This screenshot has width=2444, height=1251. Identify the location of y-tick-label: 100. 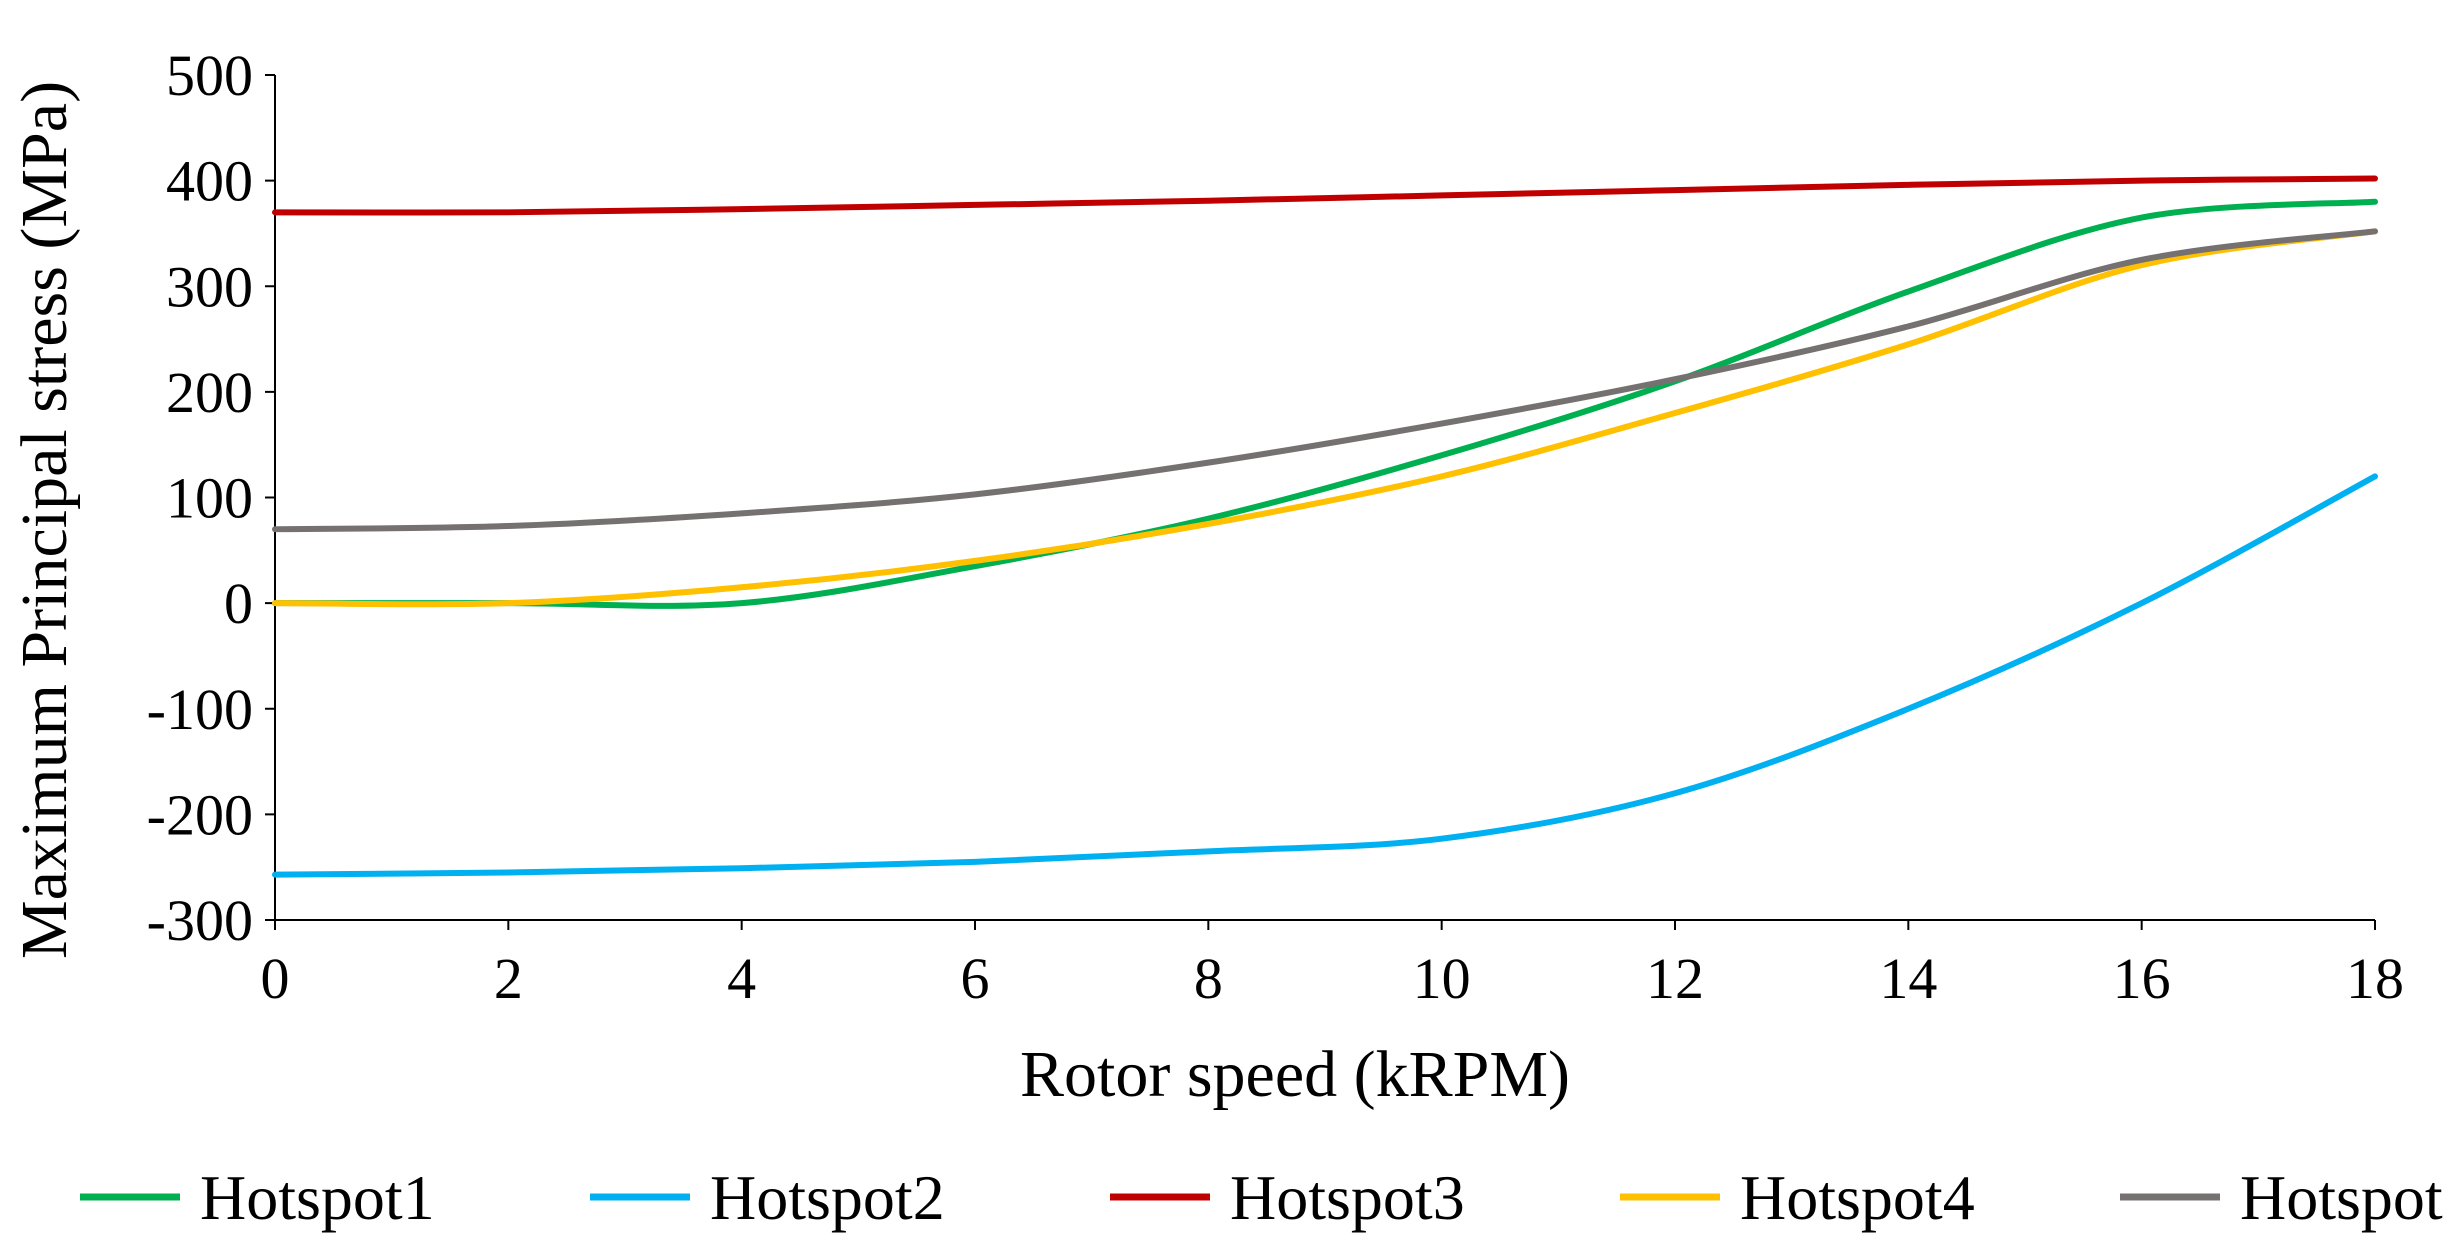
(209, 498).